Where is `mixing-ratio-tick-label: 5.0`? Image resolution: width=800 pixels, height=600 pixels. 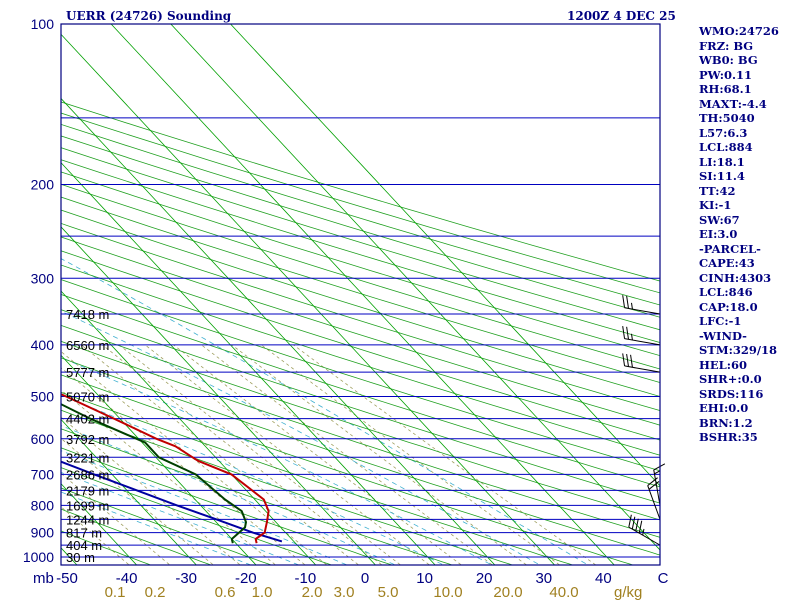 mixing-ratio-tick-label: 5.0 is located at coordinates (388, 592).